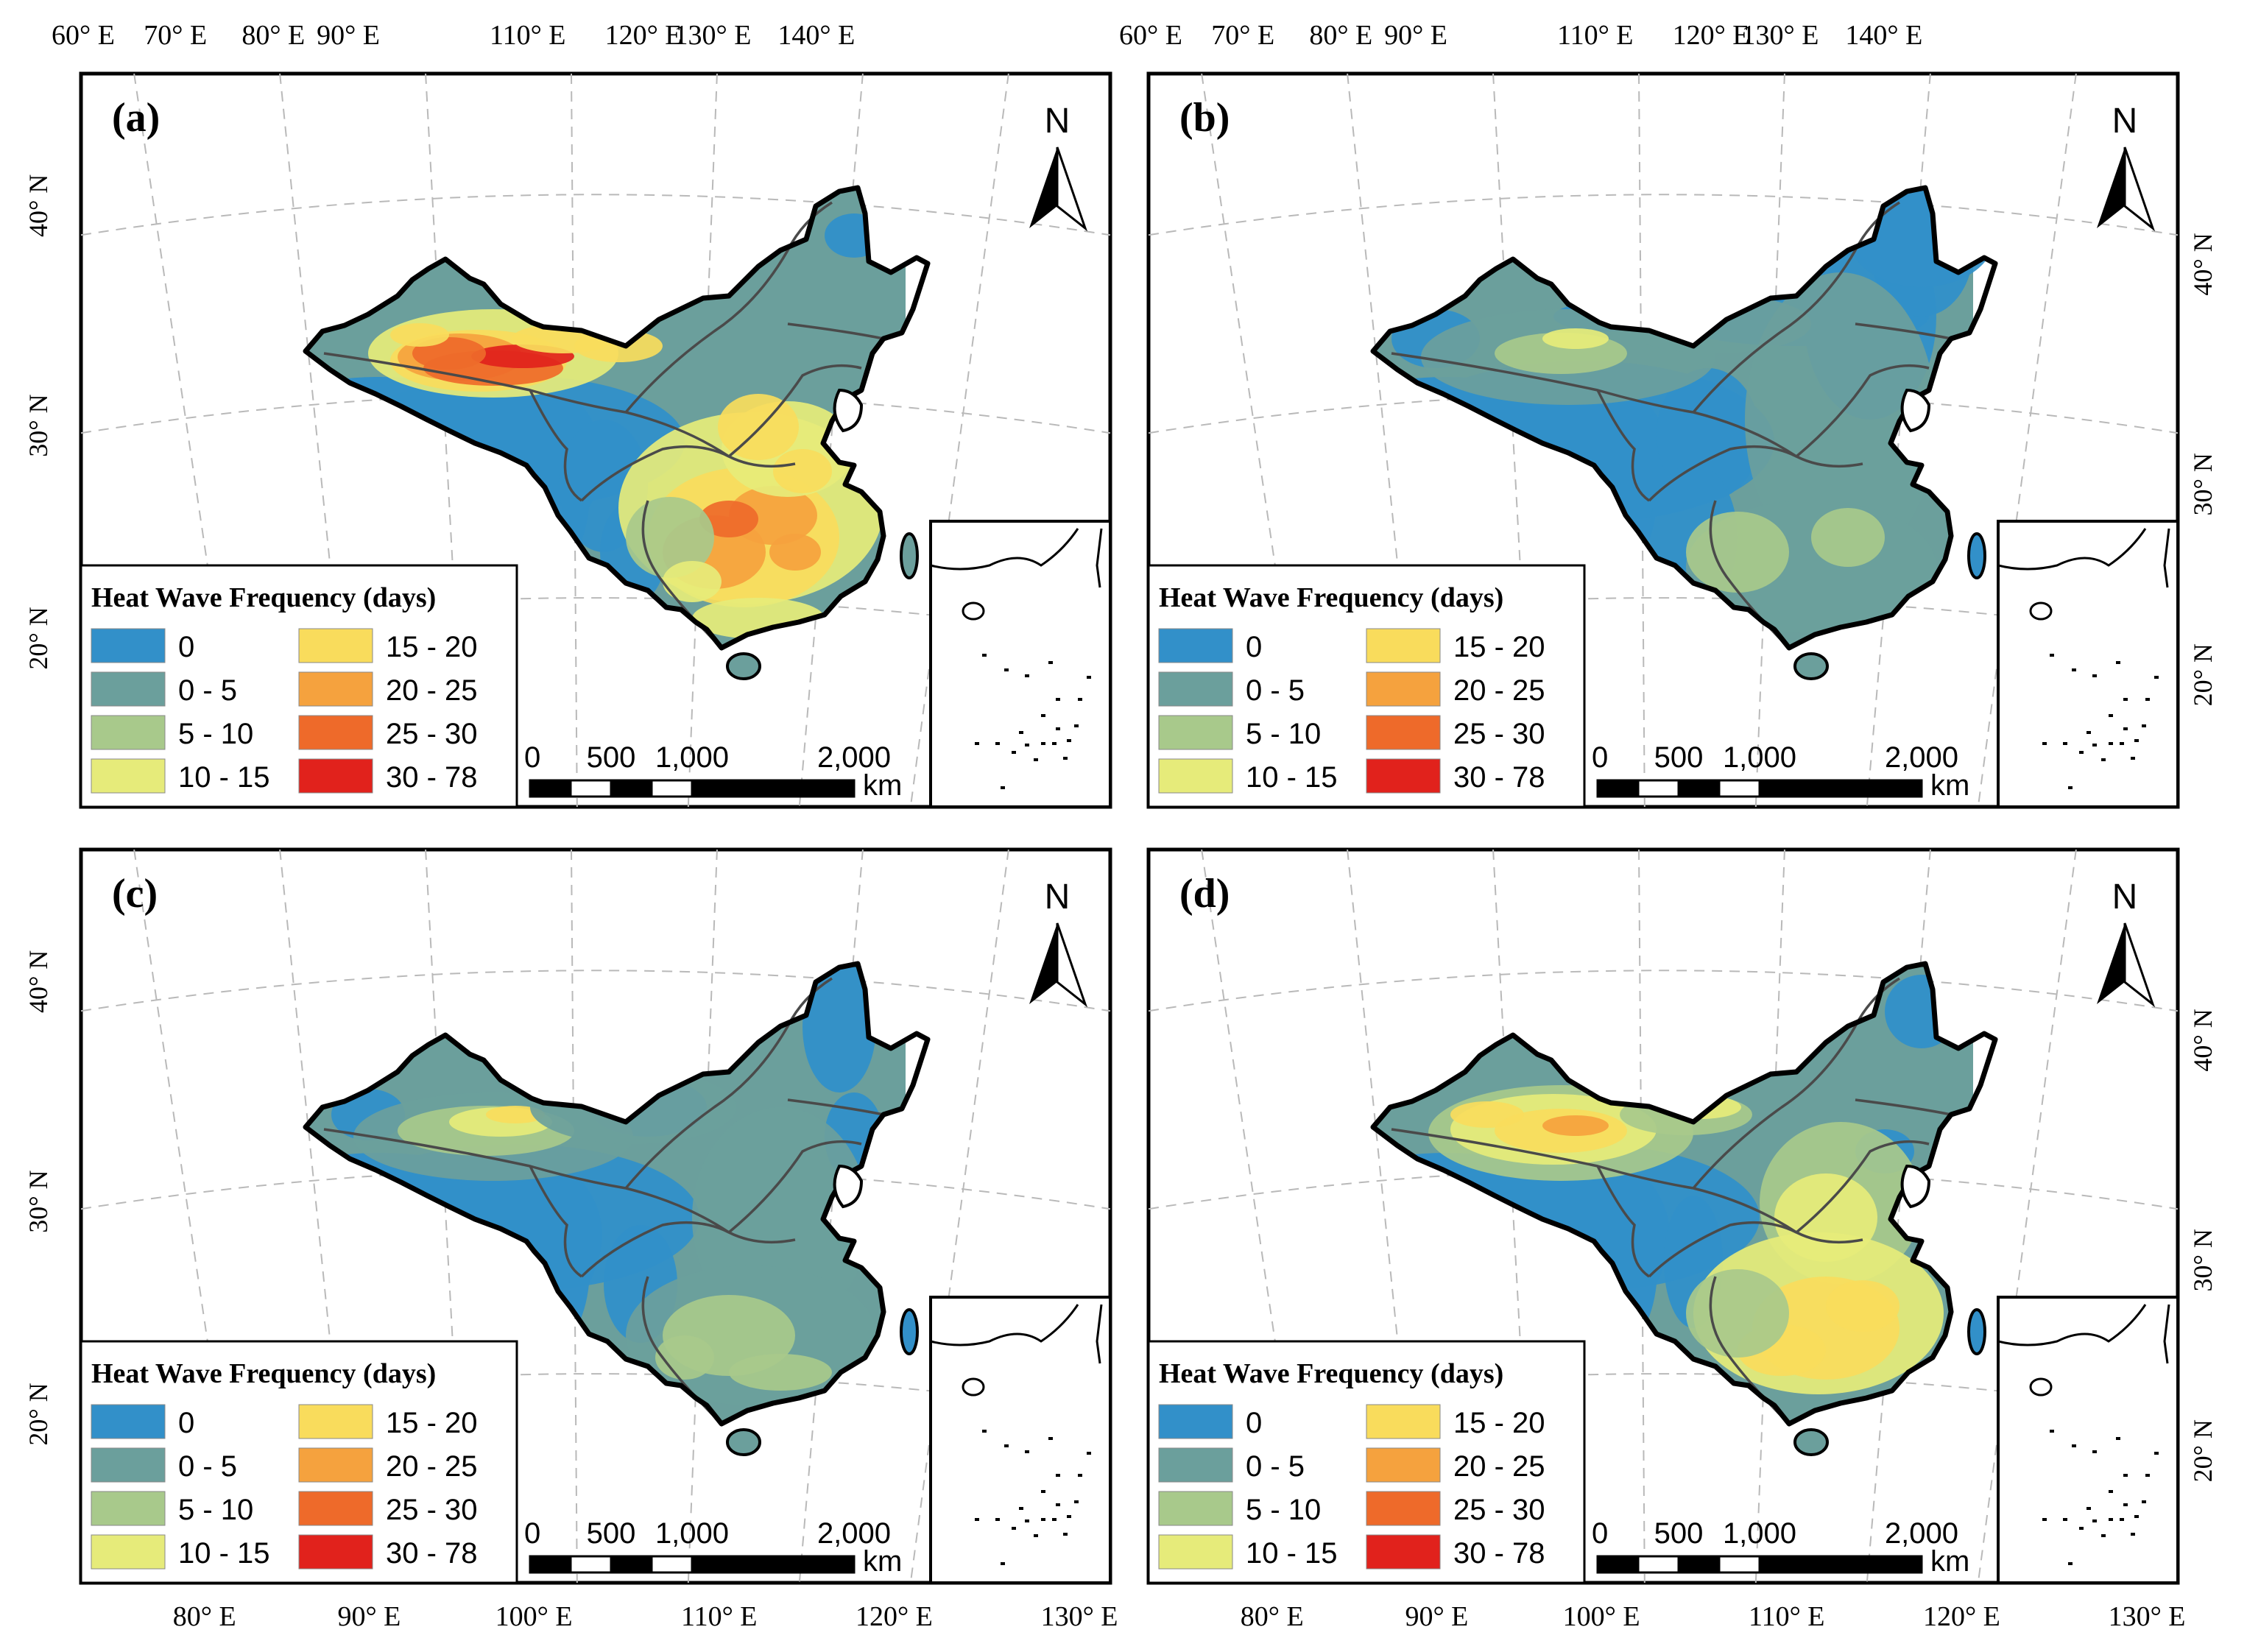  Describe the element at coordinates (204, 1616) in the screenshot. I see `bottom-lon-label: 80° E` at that location.